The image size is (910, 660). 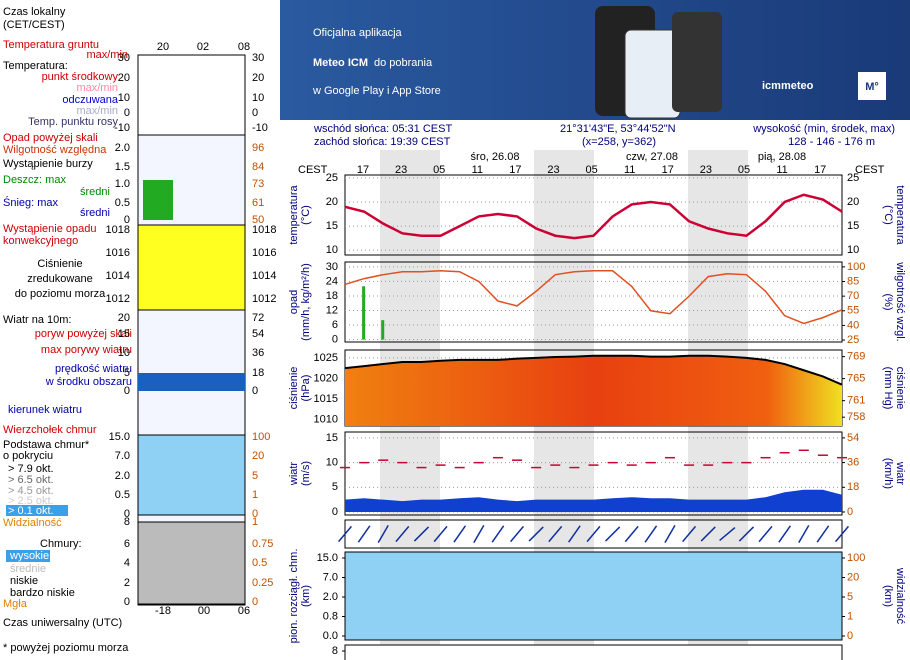 What do you see at coordinates (244, 47) in the screenshot?
I see `legend-text: 08` at bounding box center [244, 47].